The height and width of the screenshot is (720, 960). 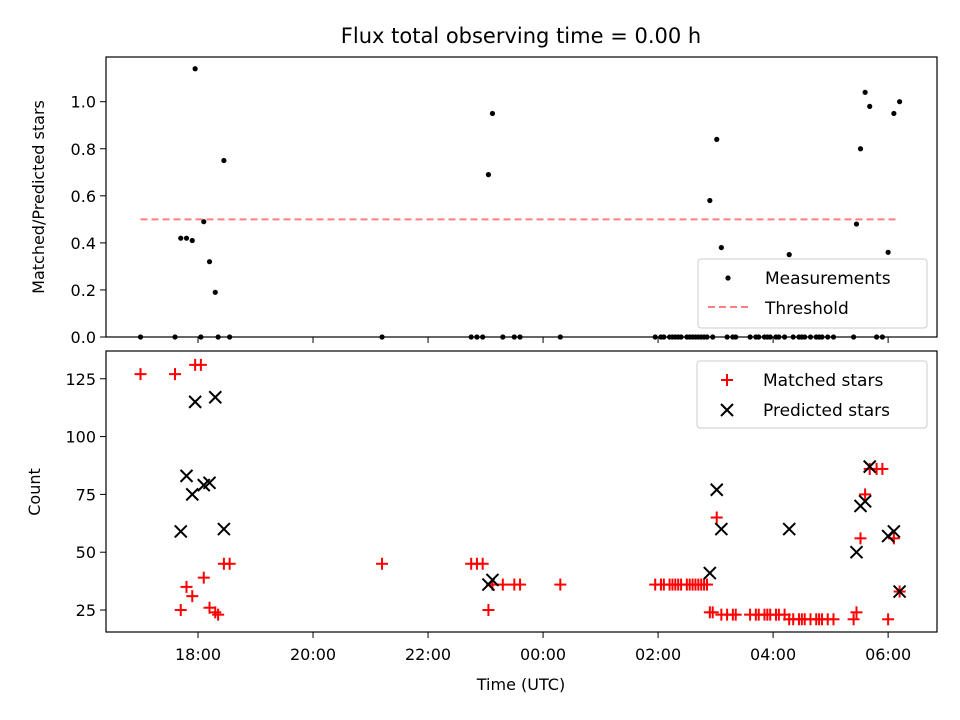 I want to click on top-ytick-label: 0.2, so click(x=83, y=290).